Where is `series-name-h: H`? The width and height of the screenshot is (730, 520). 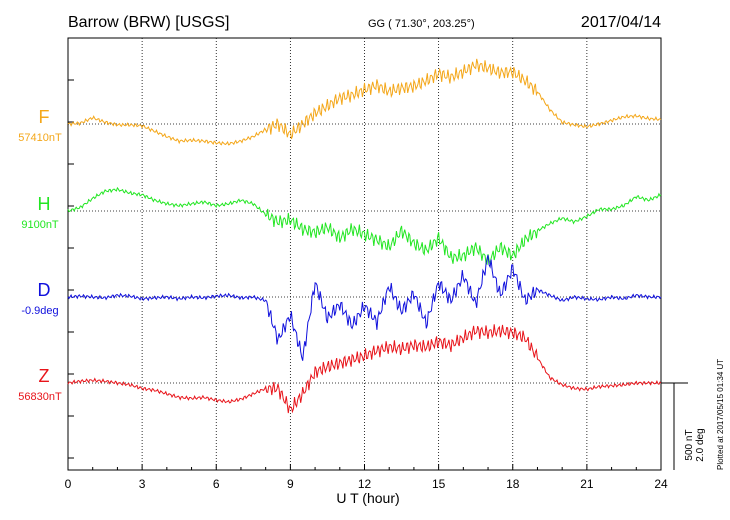 series-name-h: H is located at coordinates (44, 204).